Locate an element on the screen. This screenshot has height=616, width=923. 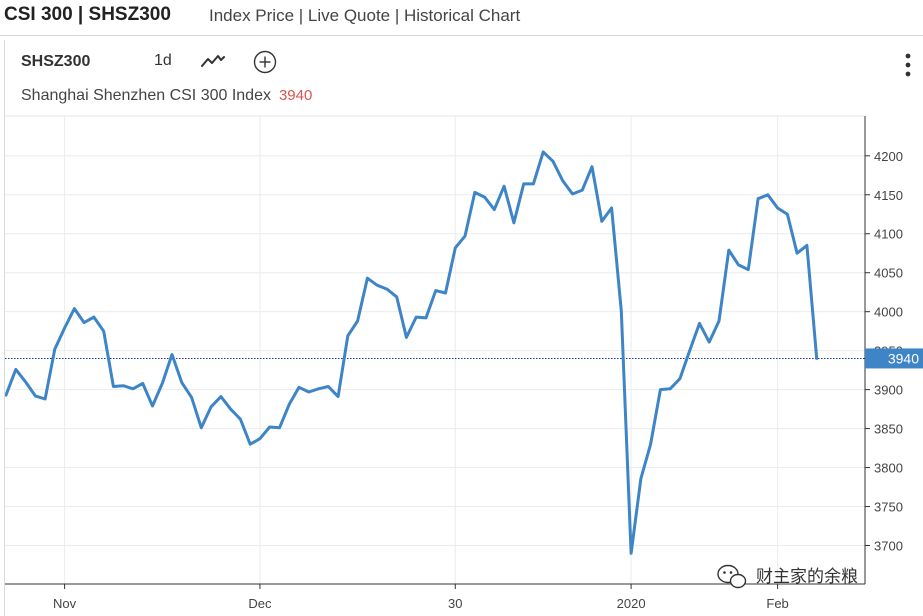
y-tick-label: 3900 is located at coordinates (888, 390).